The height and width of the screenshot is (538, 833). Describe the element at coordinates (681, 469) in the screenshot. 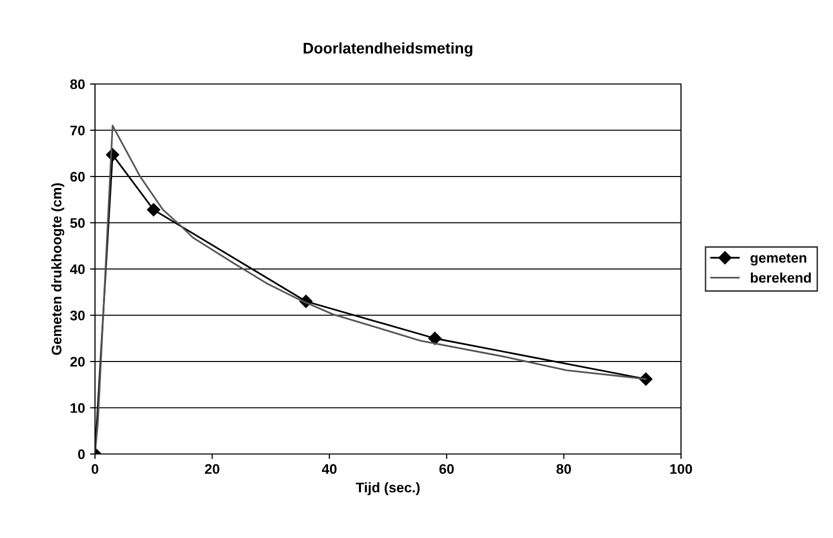

I see `x-tick-label: 100` at that location.